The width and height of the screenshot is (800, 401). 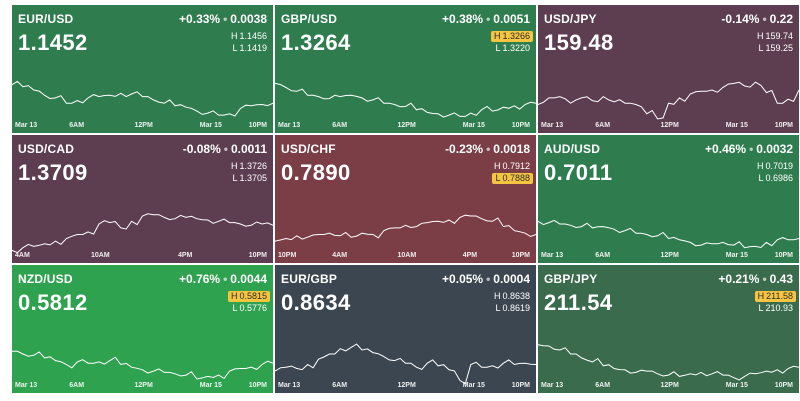 I want to click on change-readout: +0.33% • 0.0038, so click(x=223, y=19).